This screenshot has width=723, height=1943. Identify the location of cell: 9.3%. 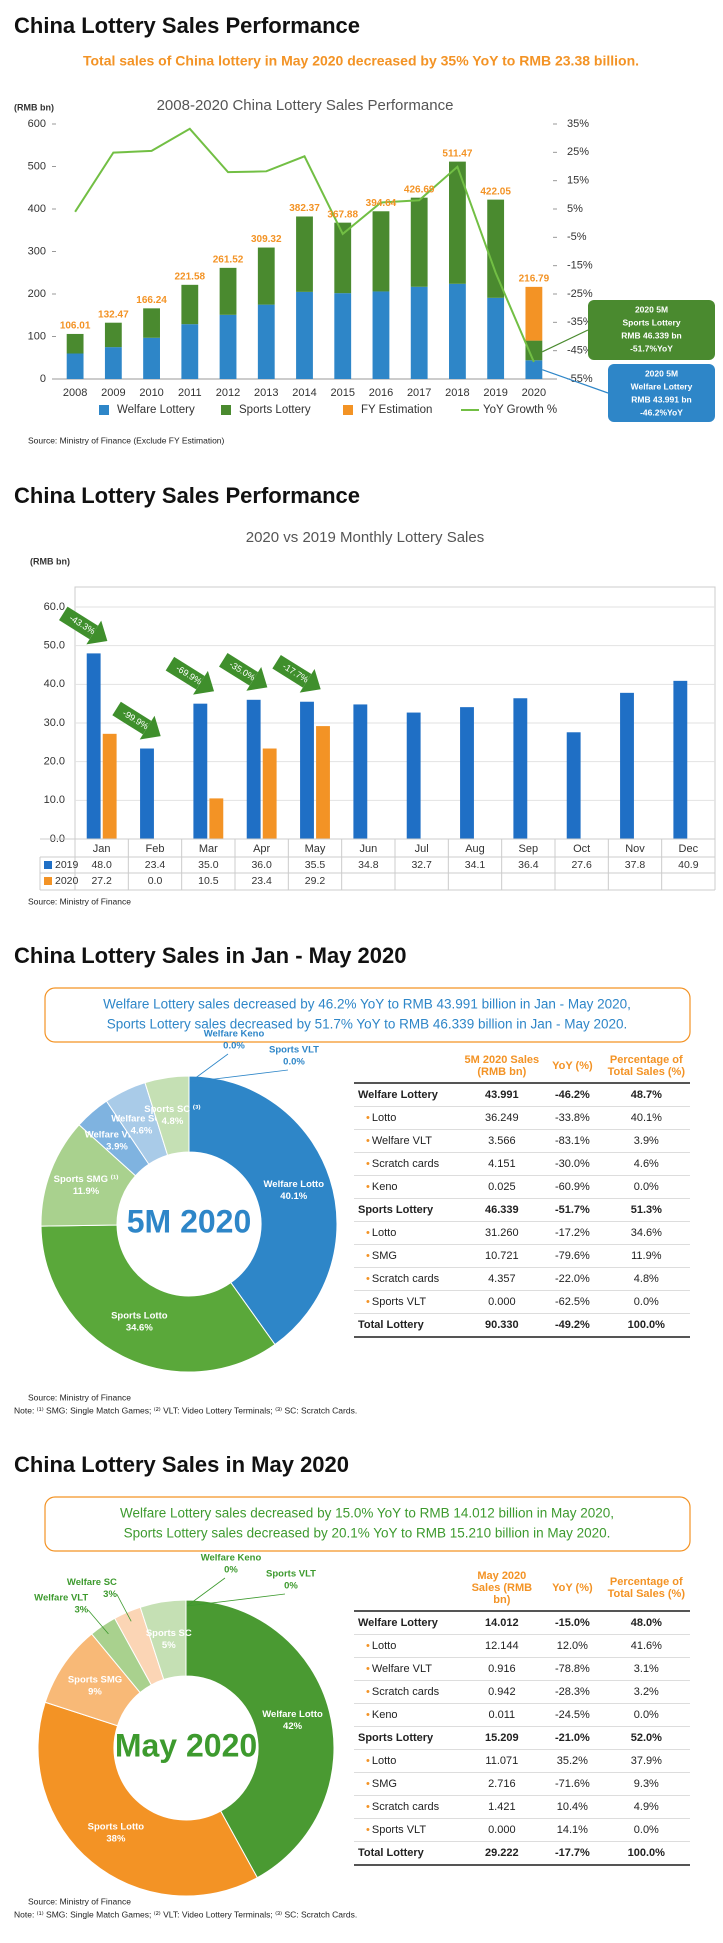
(646, 1784).